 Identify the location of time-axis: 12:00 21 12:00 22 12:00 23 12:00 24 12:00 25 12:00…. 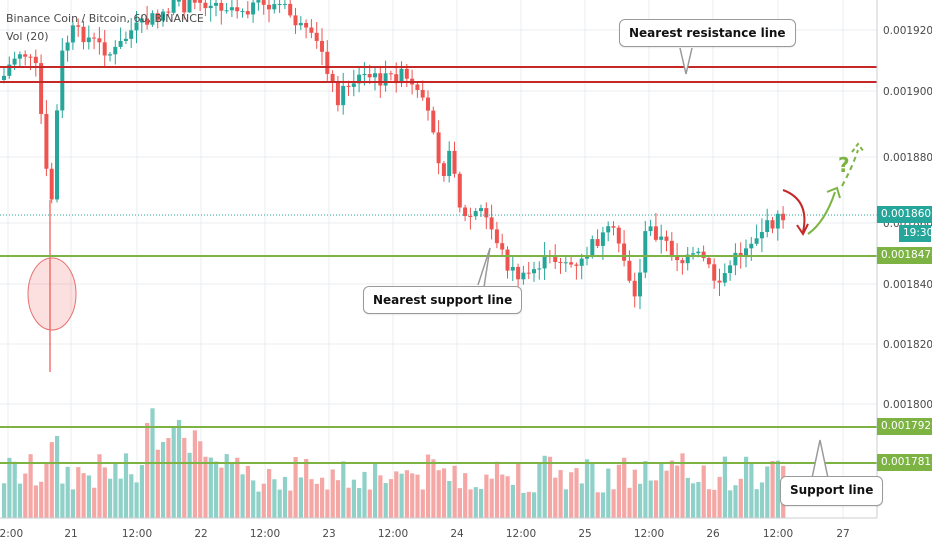
(425, 534).